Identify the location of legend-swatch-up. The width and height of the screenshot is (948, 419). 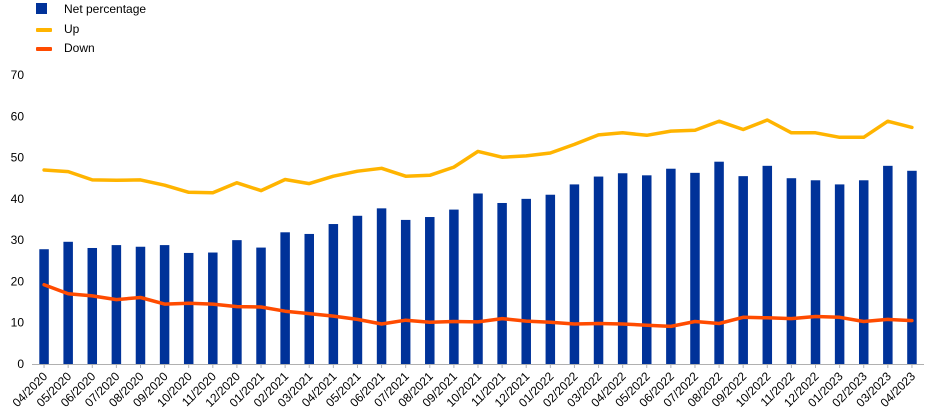
(44, 29).